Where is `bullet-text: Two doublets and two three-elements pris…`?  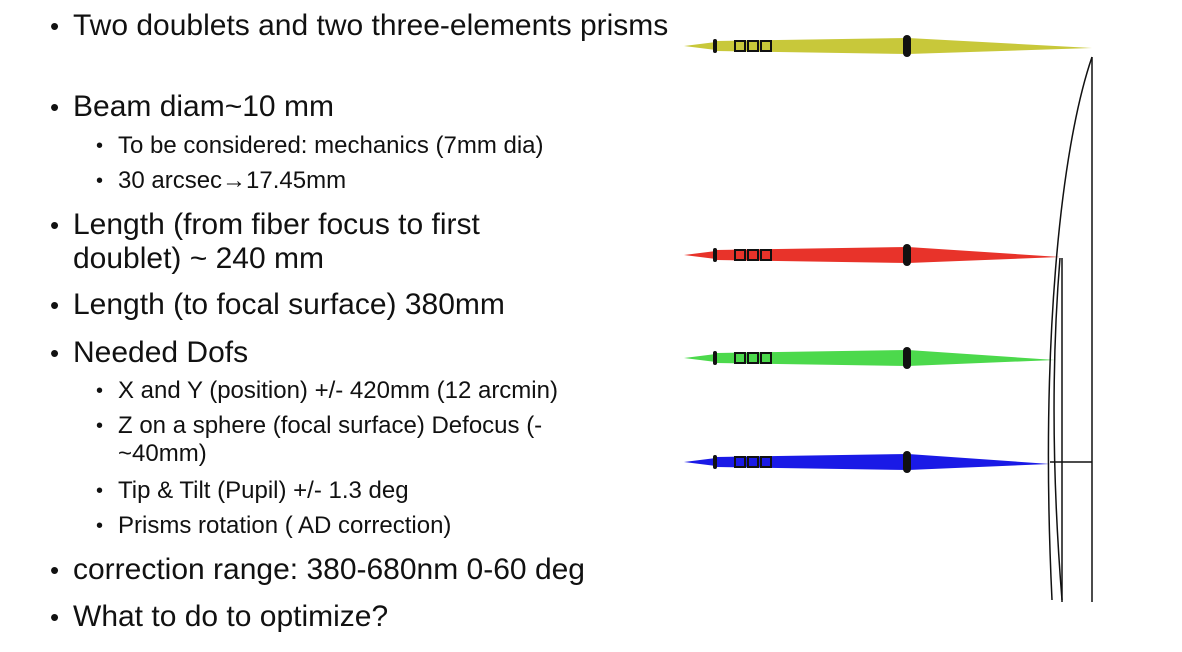 bullet-text: Two doublets and two three-elements pris… is located at coordinates (371, 25).